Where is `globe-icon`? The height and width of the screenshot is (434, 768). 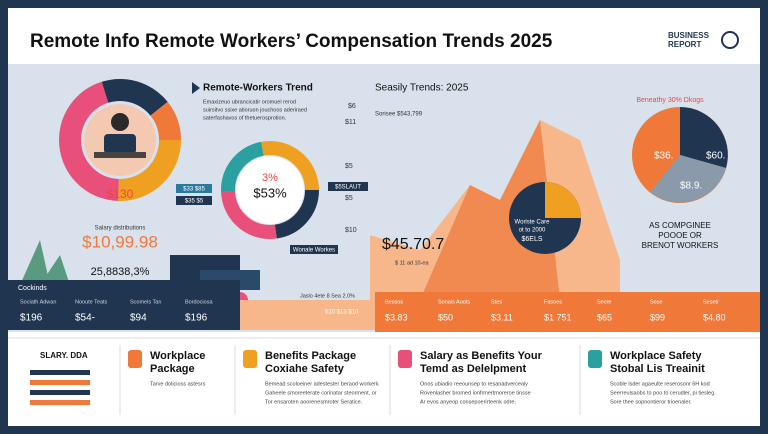
globe-icon is located at coordinates (730, 40).